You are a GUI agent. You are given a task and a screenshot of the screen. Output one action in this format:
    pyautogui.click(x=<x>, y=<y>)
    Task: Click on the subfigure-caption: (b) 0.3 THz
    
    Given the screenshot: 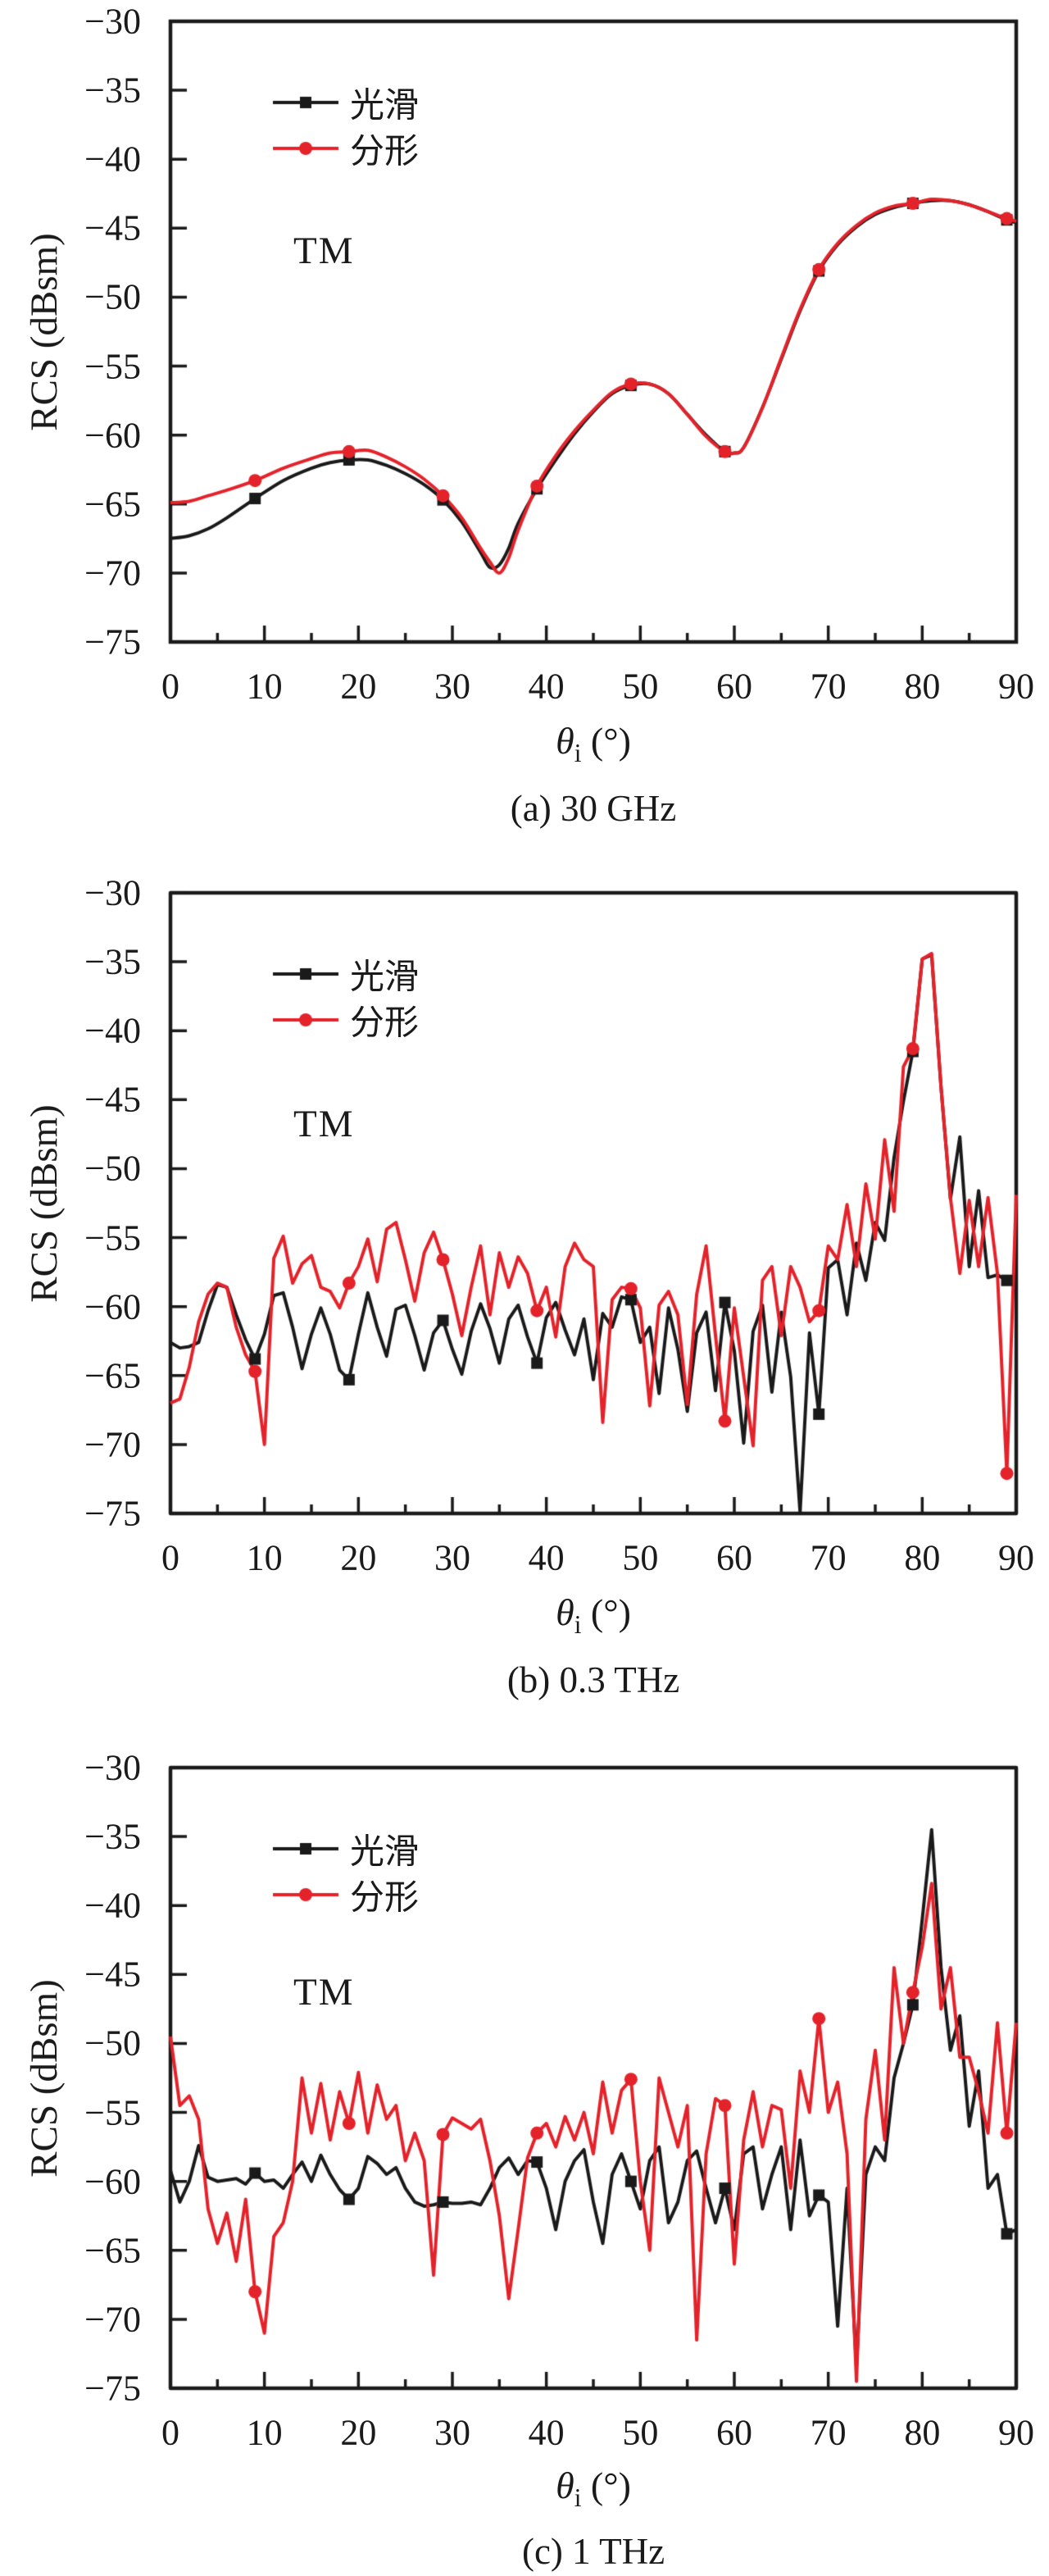 What is the action you would take?
    pyautogui.click(x=593, y=1679)
    